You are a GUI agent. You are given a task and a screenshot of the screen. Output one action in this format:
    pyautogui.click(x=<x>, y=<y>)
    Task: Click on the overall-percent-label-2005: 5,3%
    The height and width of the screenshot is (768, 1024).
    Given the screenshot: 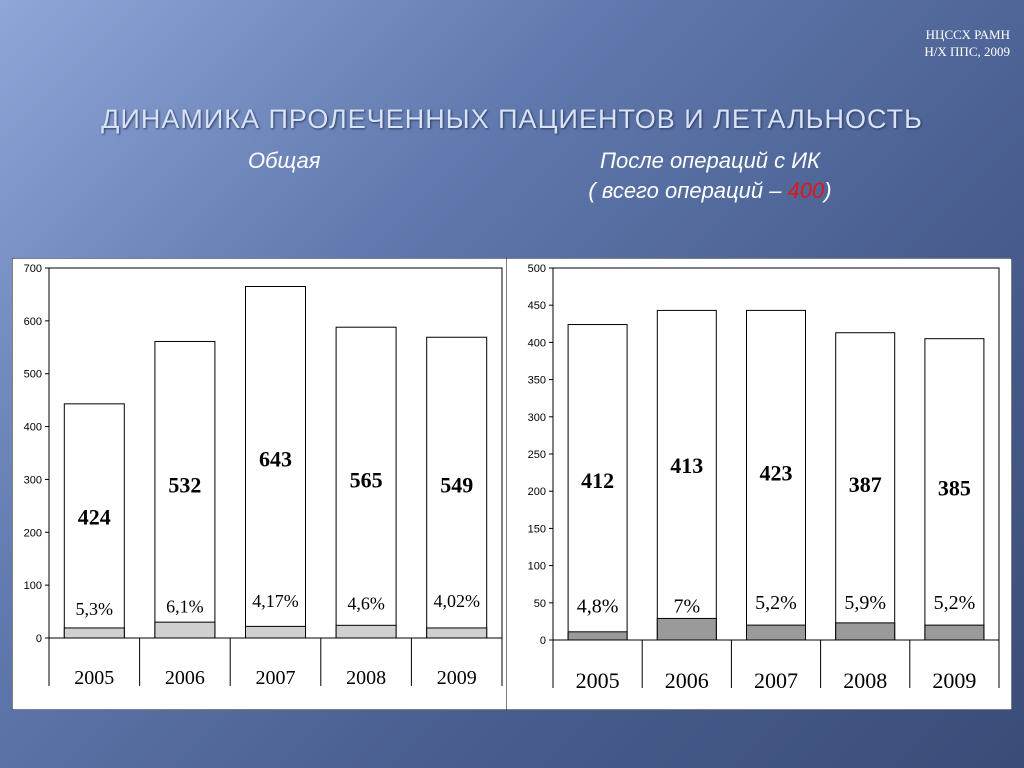 What is the action you would take?
    pyautogui.click(x=95, y=609)
    